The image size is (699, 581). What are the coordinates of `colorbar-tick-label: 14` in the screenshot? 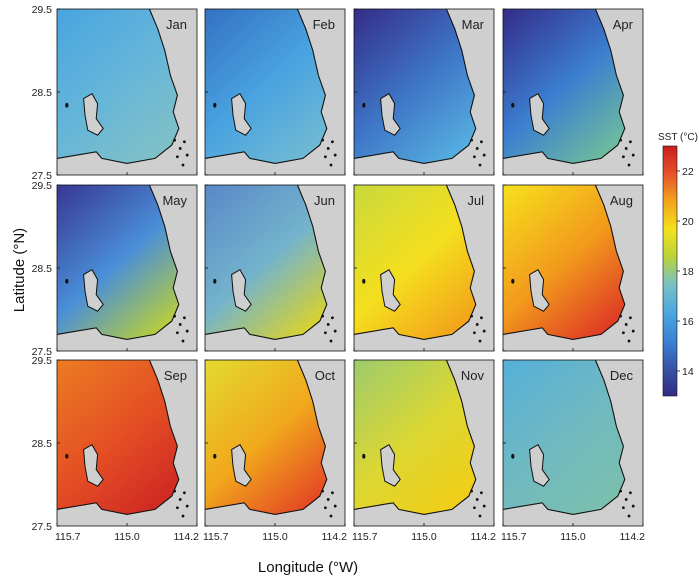 It's located at (688, 372).